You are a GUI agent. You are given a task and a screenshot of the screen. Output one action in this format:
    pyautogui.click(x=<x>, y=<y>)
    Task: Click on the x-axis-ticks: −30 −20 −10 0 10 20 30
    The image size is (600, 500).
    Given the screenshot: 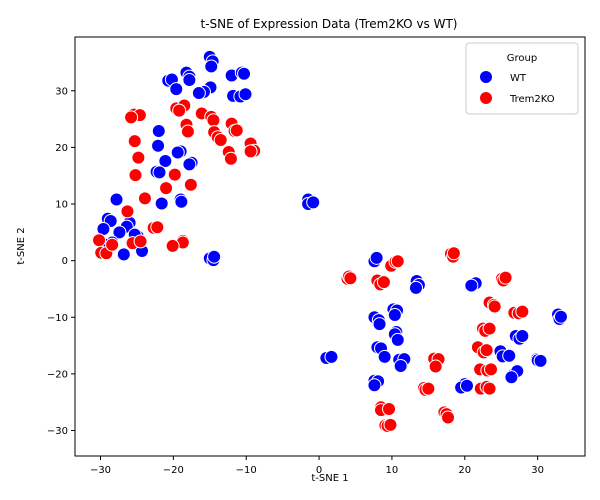 What is the action you would take?
    pyautogui.click(x=317, y=466)
    